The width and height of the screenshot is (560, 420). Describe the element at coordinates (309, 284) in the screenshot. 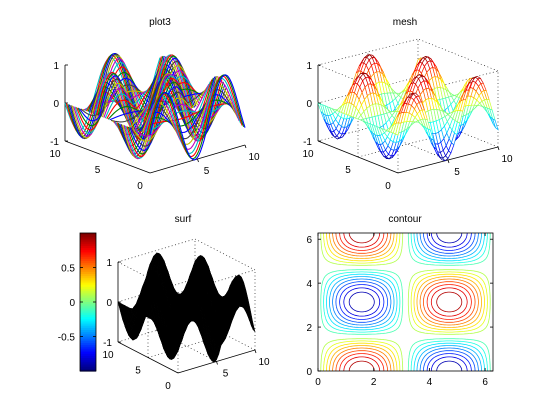

I see `y-tick-label: 4` at that location.